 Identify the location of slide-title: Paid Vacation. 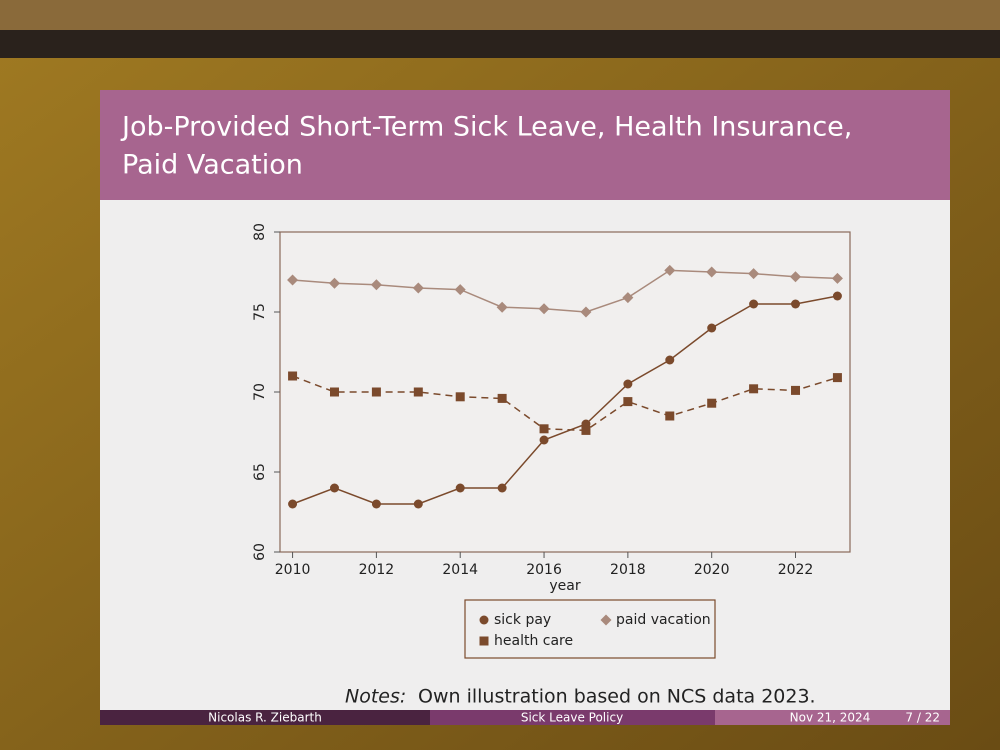
(212, 165).